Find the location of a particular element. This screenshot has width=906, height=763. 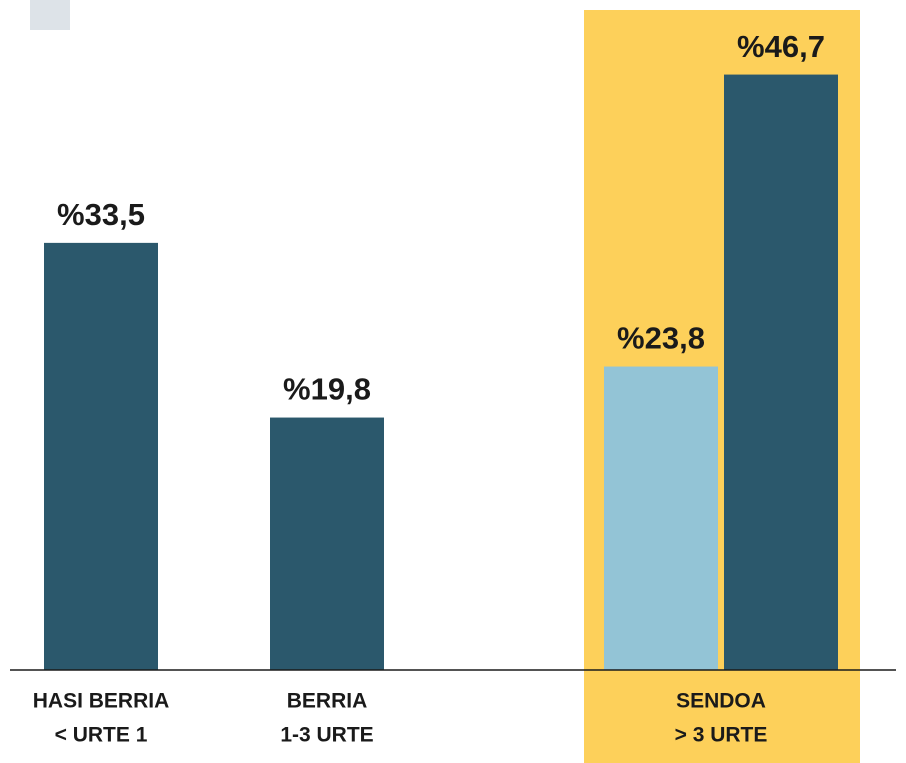

value-label: %33,5 is located at coordinates (101, 214).